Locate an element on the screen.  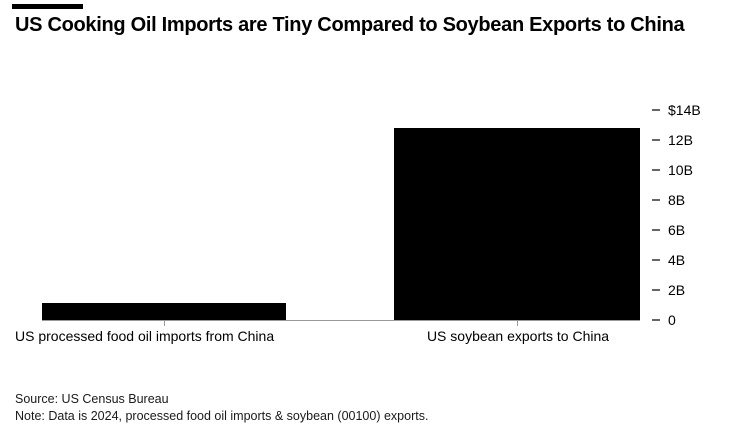
y-axis-tick-label: 12B is located at coordinates (680, 140).